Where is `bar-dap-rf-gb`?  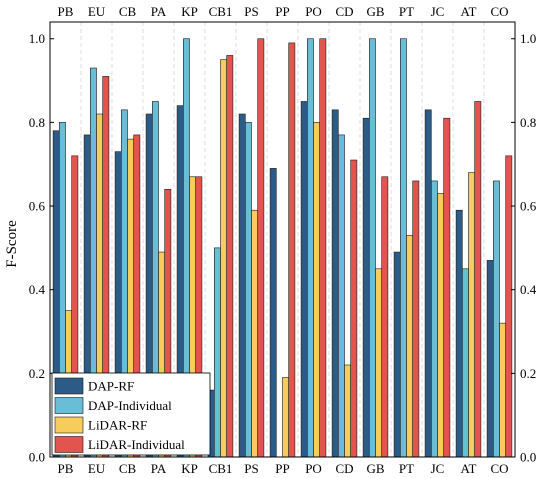
bar-dap-rf-gb is located at coordinates (366, 287).